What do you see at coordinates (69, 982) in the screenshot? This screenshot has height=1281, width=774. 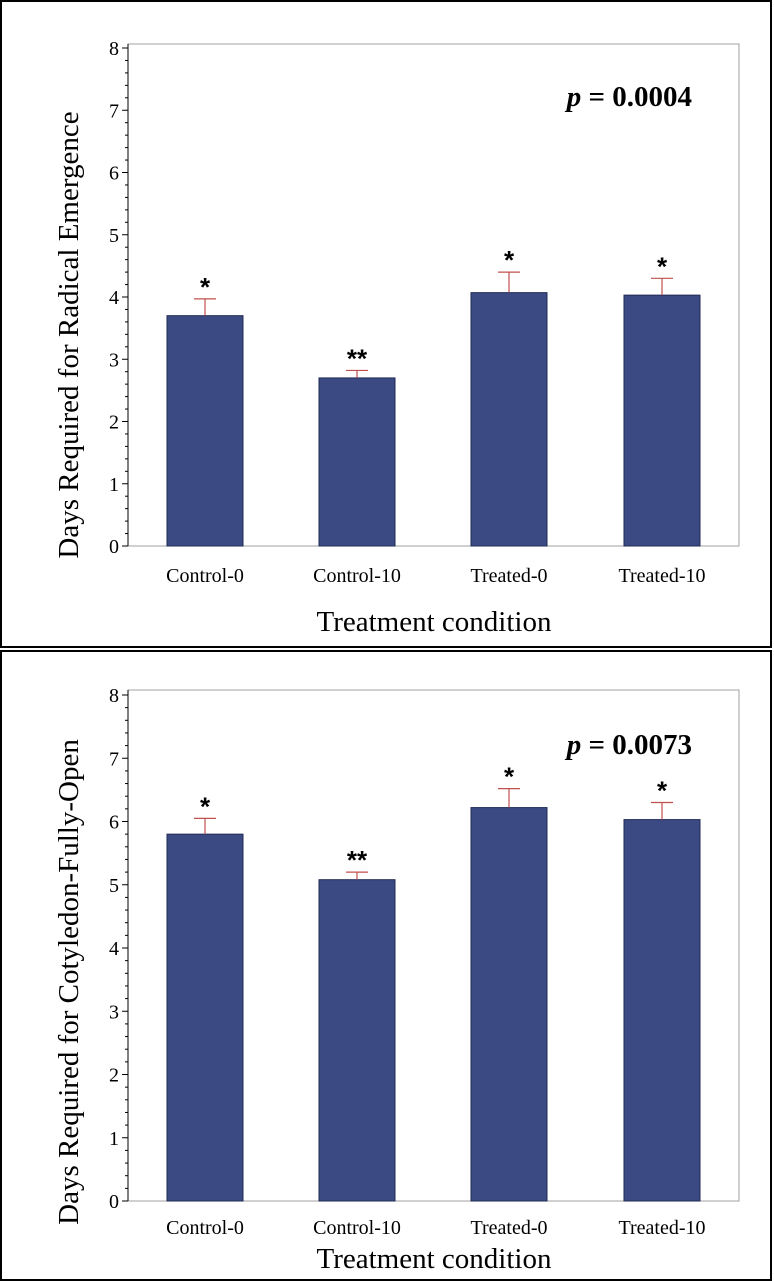 I see `y-axis-label: Days Required for Cotyledon-Fully-Open` at bounding box center [69, 982].